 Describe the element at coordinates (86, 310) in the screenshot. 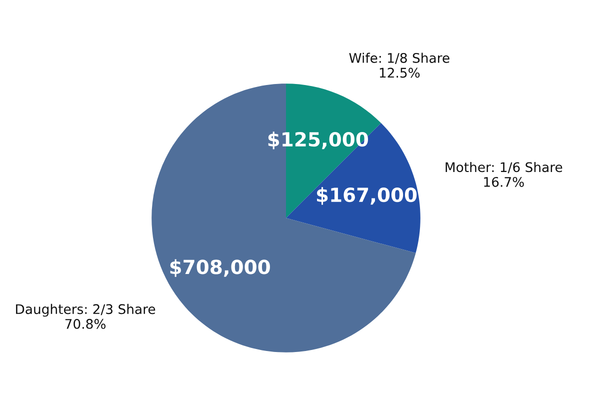

I see `slice-label: Daughters: 2/3 Share` at that location.